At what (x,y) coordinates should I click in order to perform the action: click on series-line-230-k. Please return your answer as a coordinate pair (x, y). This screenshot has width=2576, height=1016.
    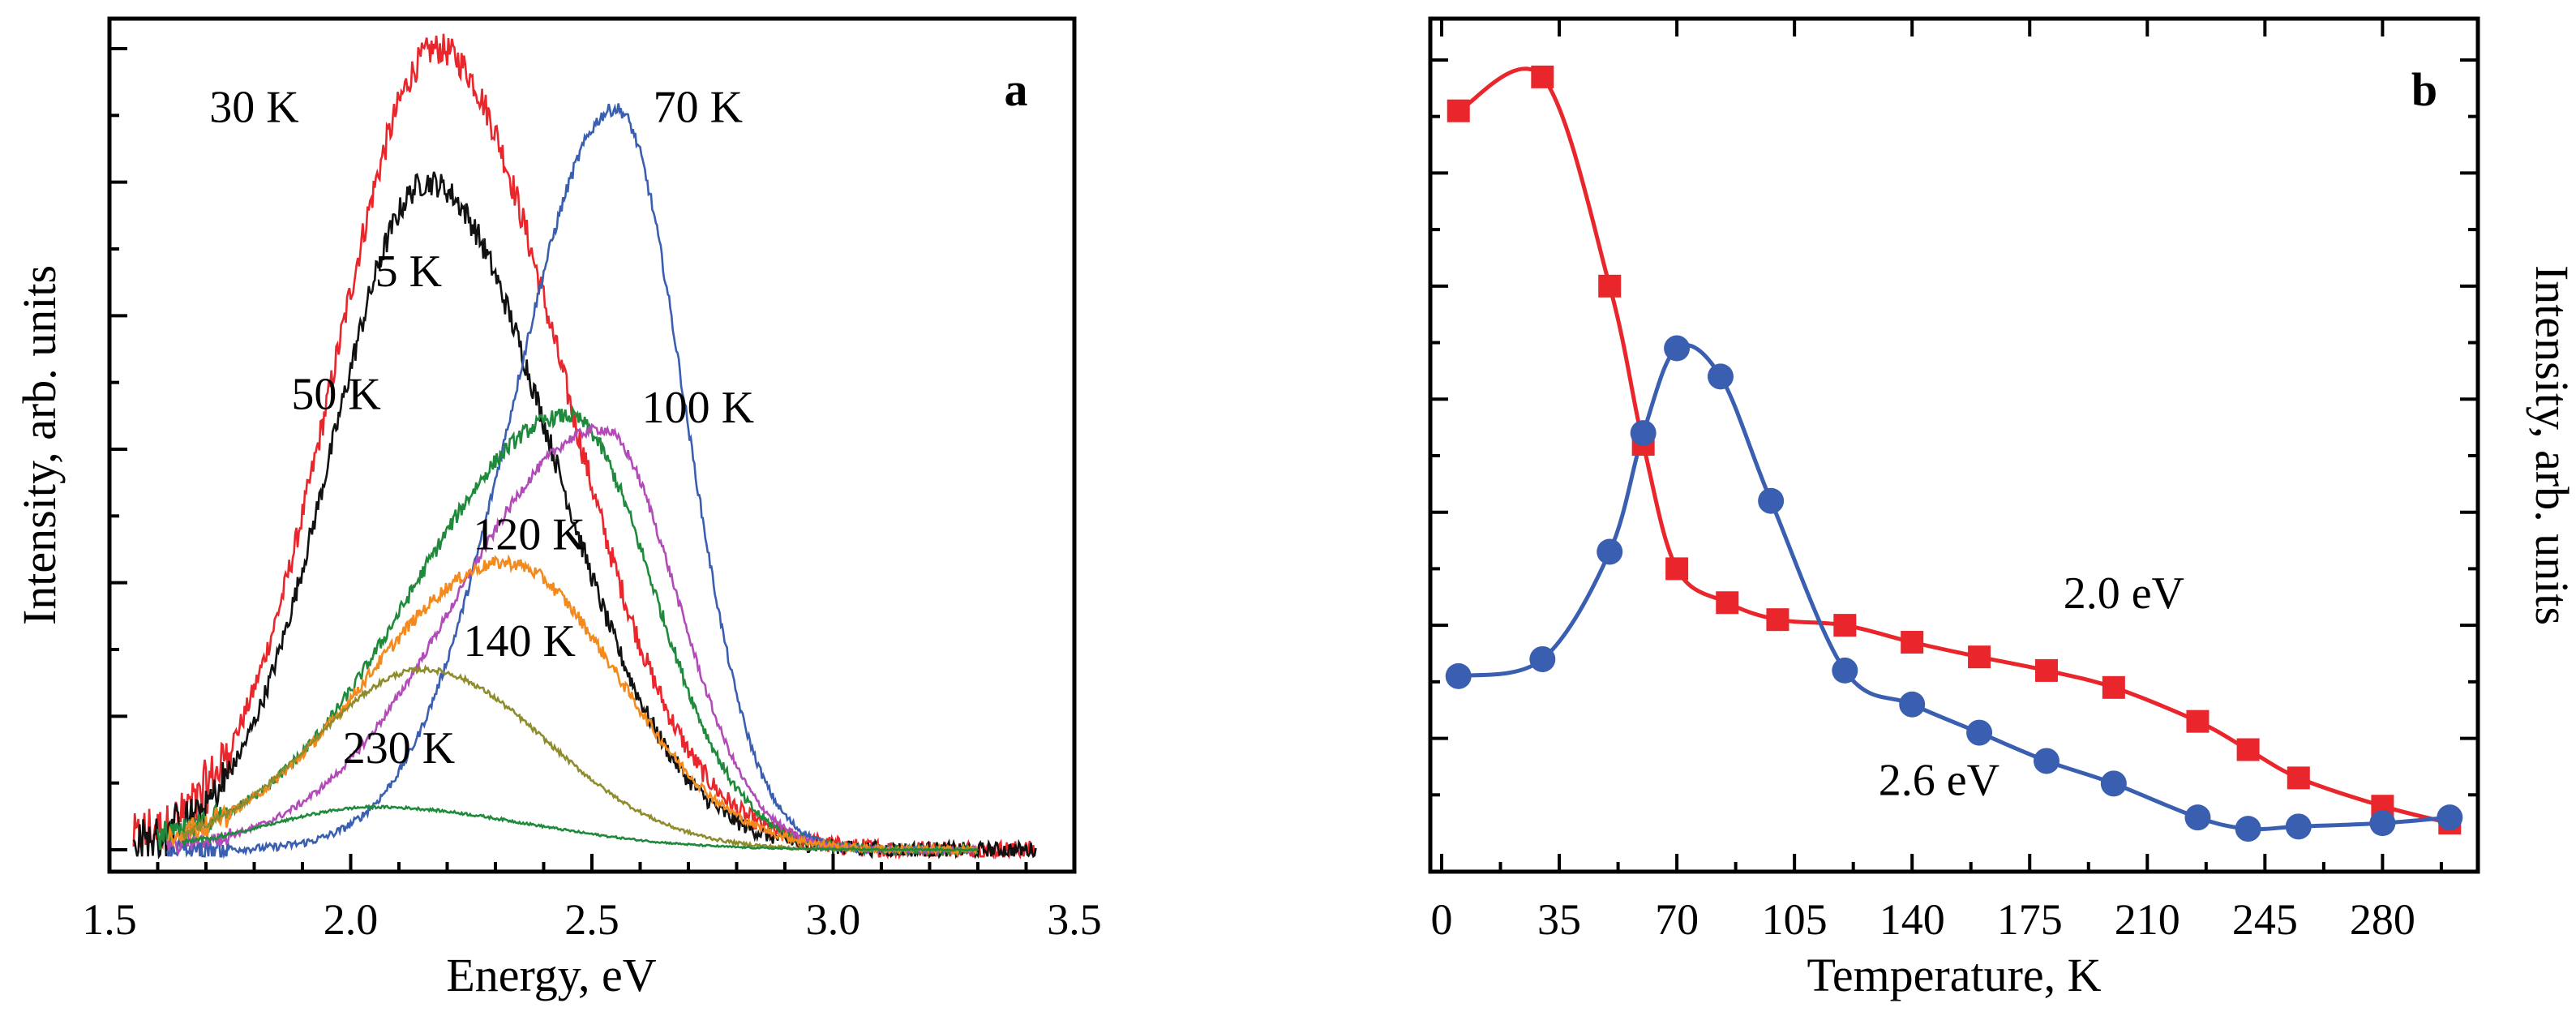
    Looking at the image, I should click on (580, 828).